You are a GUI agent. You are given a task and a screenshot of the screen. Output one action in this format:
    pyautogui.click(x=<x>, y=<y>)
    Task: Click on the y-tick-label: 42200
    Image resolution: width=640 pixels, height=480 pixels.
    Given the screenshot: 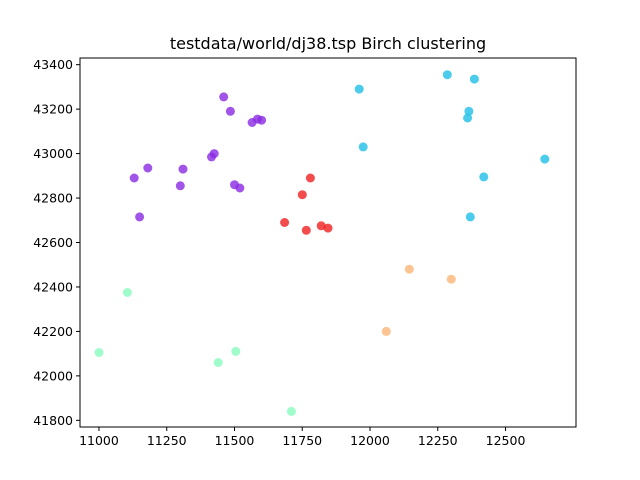 What is the action you would take?
    pyautogui.click(x=53, y=331)
    